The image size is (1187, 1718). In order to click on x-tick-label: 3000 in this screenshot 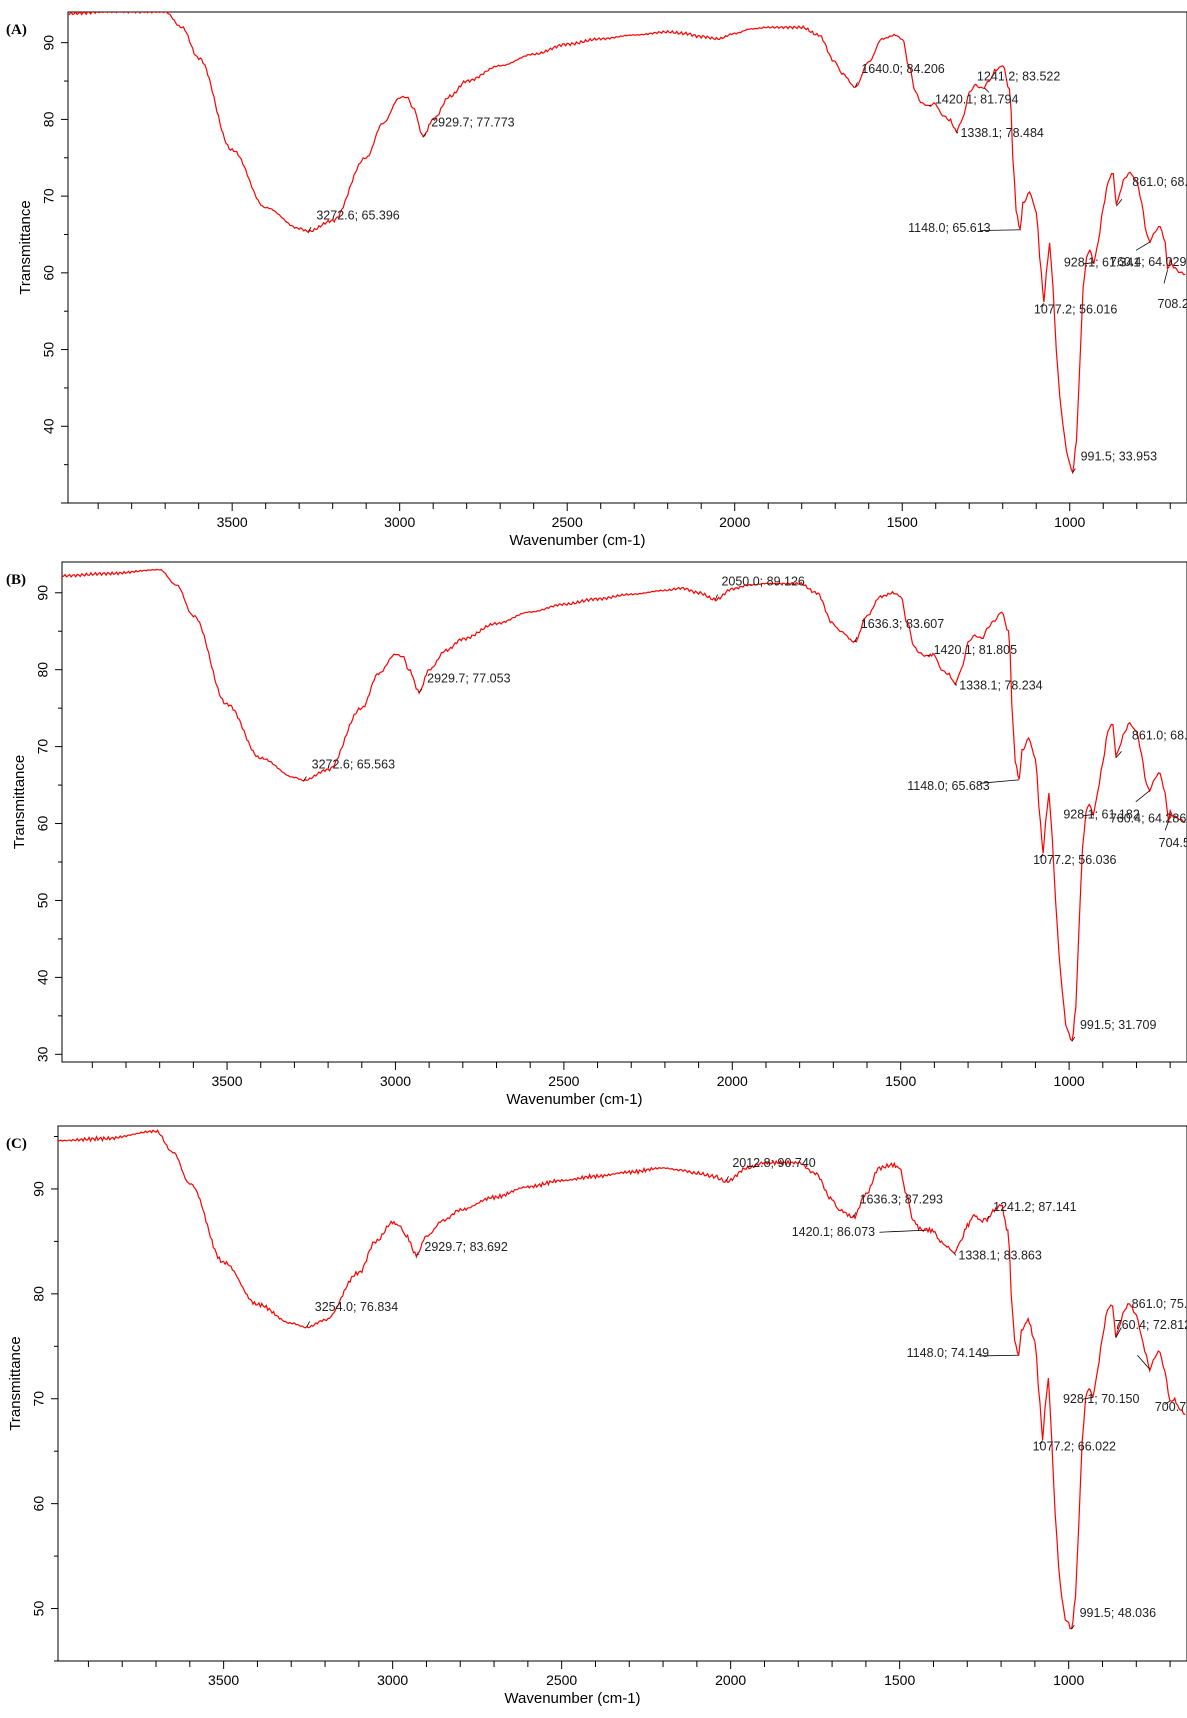, I will do `click(399, 522)`.